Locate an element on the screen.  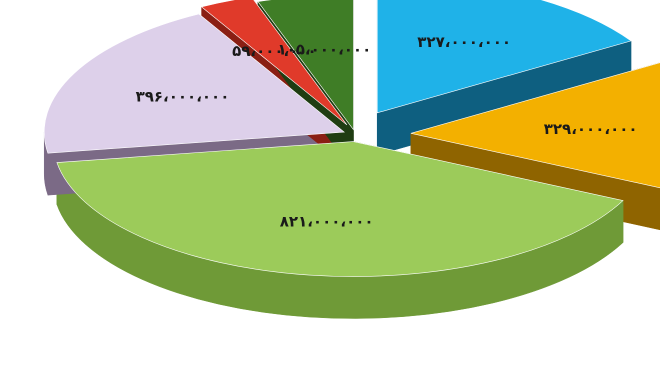
slice-label-4: ۳۹۶،۰۰۰،۰۰۰ is located at coordinates (183, 97).